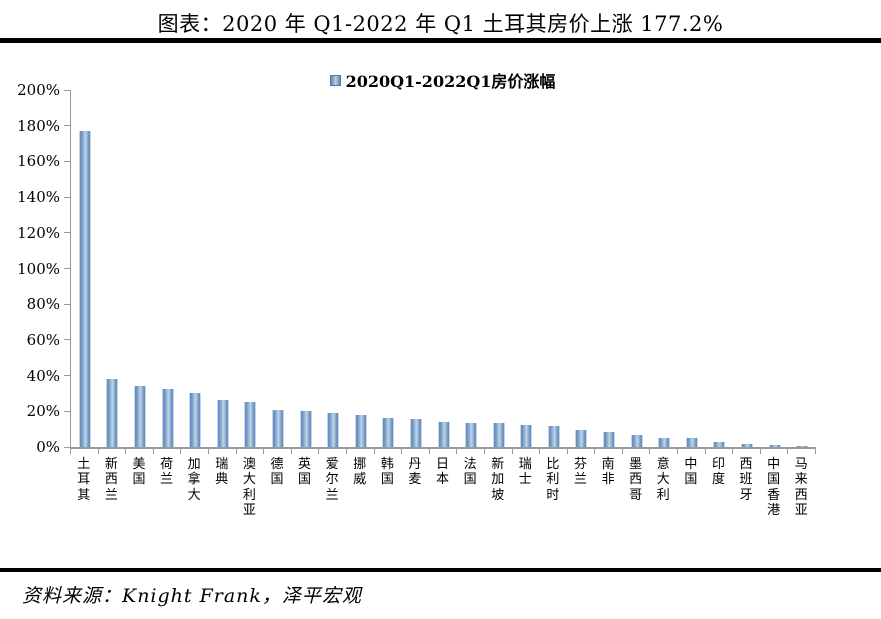 The width and height of the screenshot is (881, 619). Describe the element at coordinates (440, 40) in the screenshot. I see `top-divider` at that location.